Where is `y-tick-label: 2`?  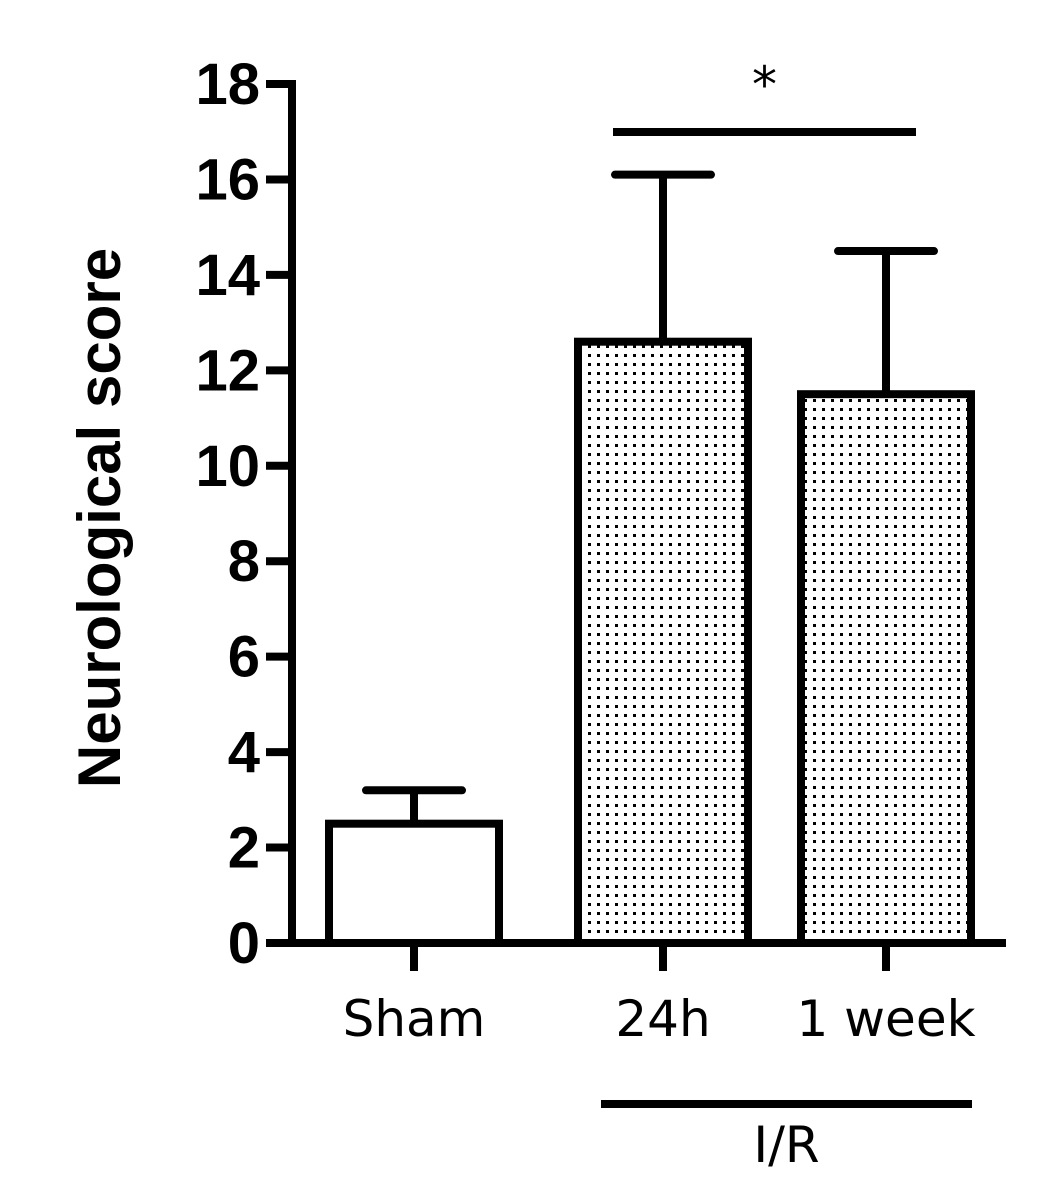
y-tick-label: 2 is located at coordinates (244, 848).